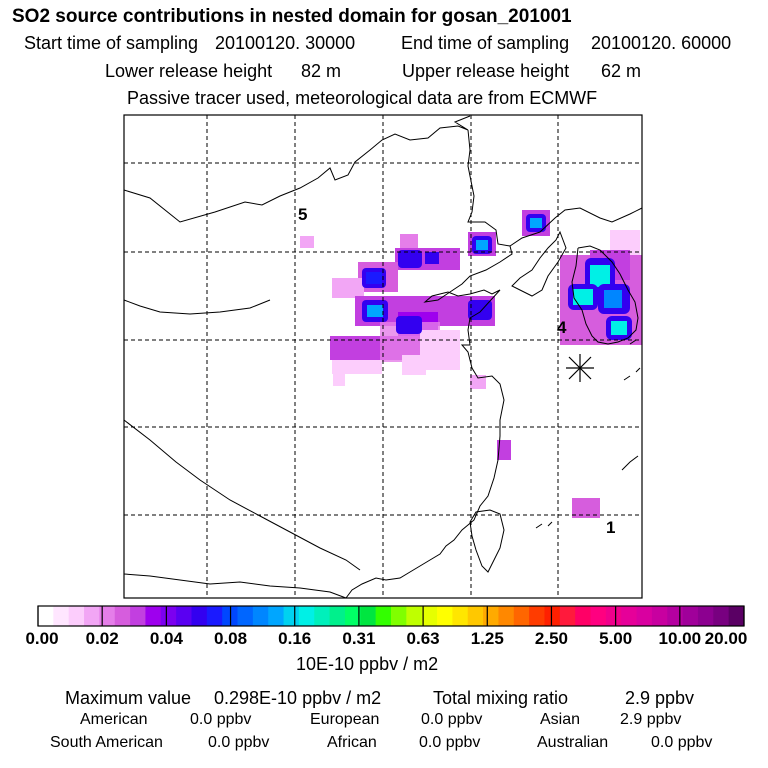 The width and height of the screenshot is (768, 768). Describe the element at coordinates (651, 719) in the screenshot. I see `region-value: 2.9 ppbv` at that location.